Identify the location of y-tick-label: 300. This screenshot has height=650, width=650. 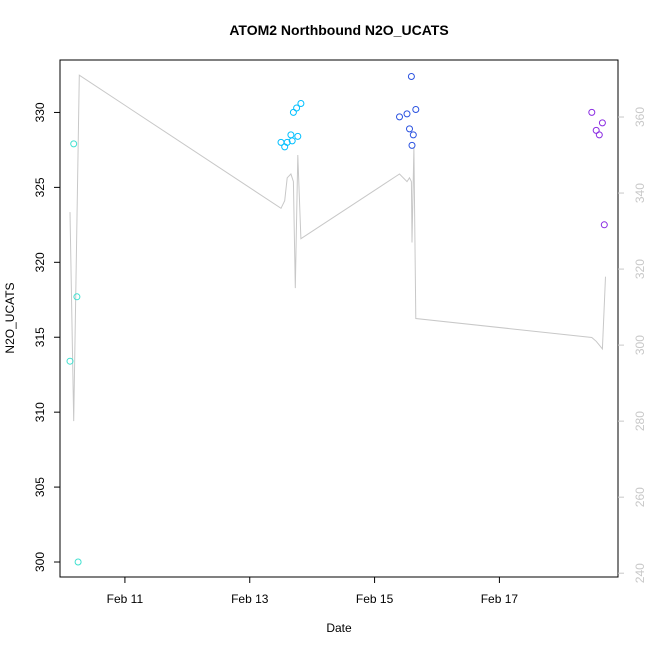
(40, 562).